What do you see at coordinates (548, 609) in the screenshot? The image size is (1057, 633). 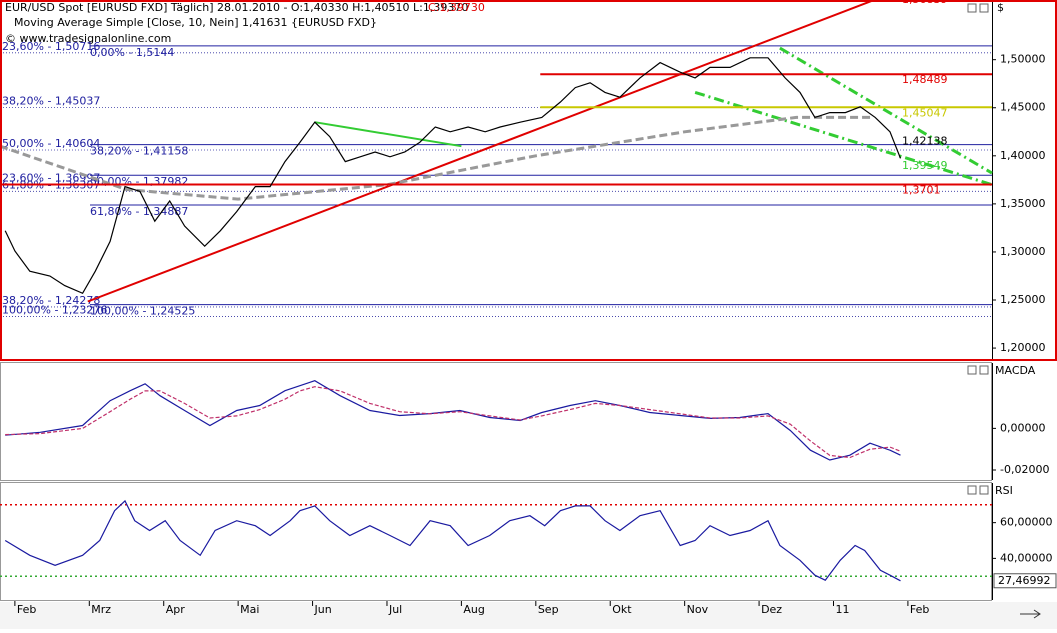 I see `x-tick-label: Sep` at bounding box center [548, 609].